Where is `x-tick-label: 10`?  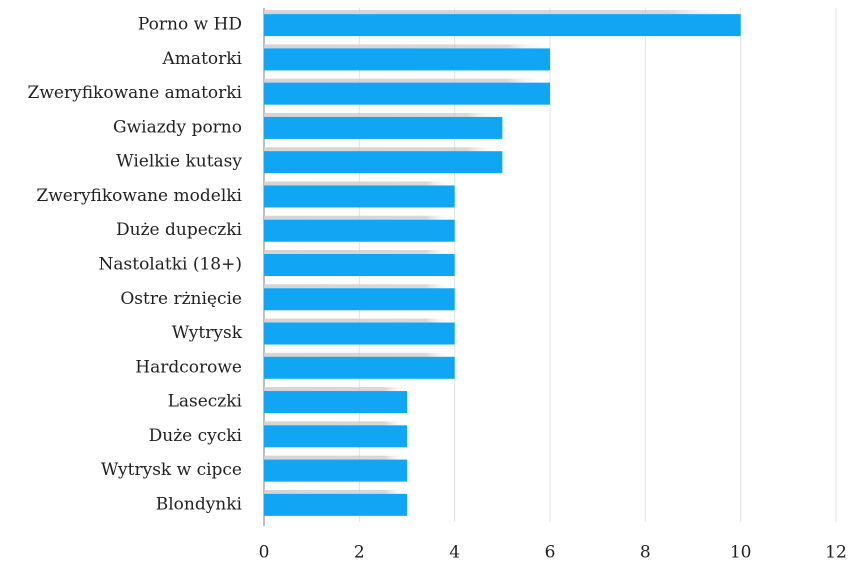
x-tick-label: 10 is located at coordinates (741, 553).